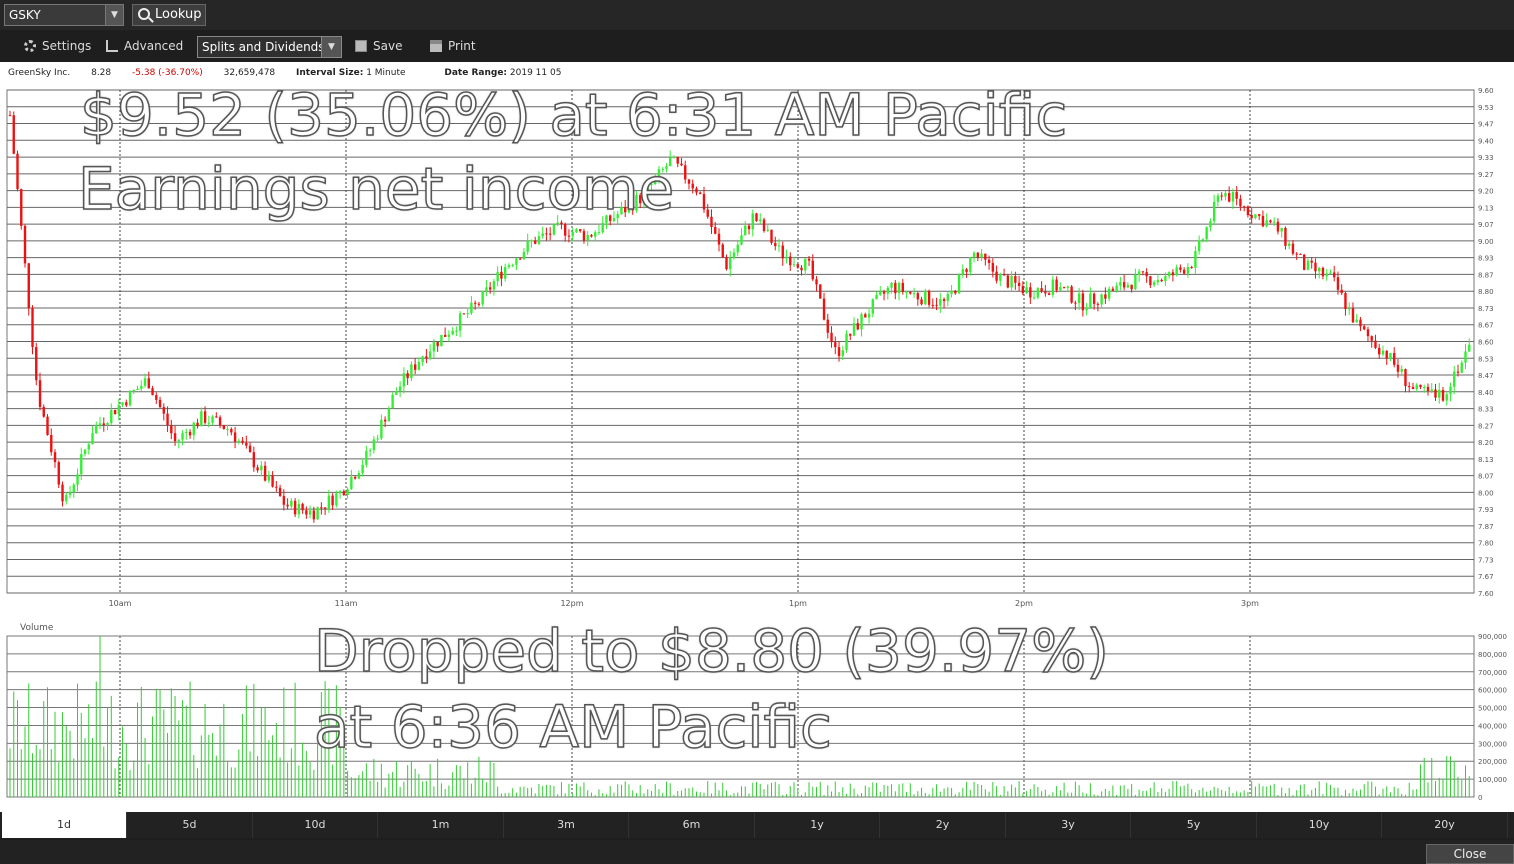 The height and width of the screenshot is (864, 1514). I want to click on symbol-input: GSKY ▼, so click(64, 15).